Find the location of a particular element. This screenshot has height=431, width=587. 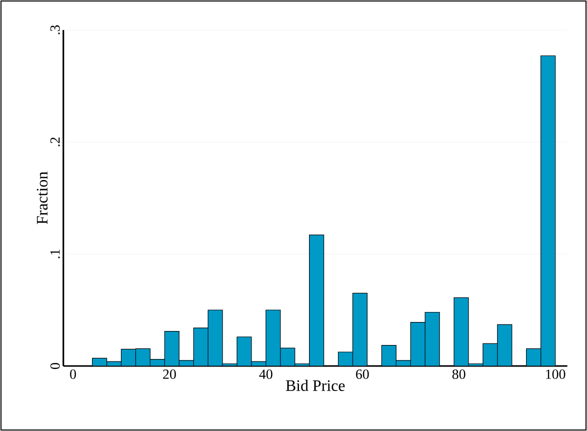

x-tick-label: 40 is located at coordinates (265, 374).